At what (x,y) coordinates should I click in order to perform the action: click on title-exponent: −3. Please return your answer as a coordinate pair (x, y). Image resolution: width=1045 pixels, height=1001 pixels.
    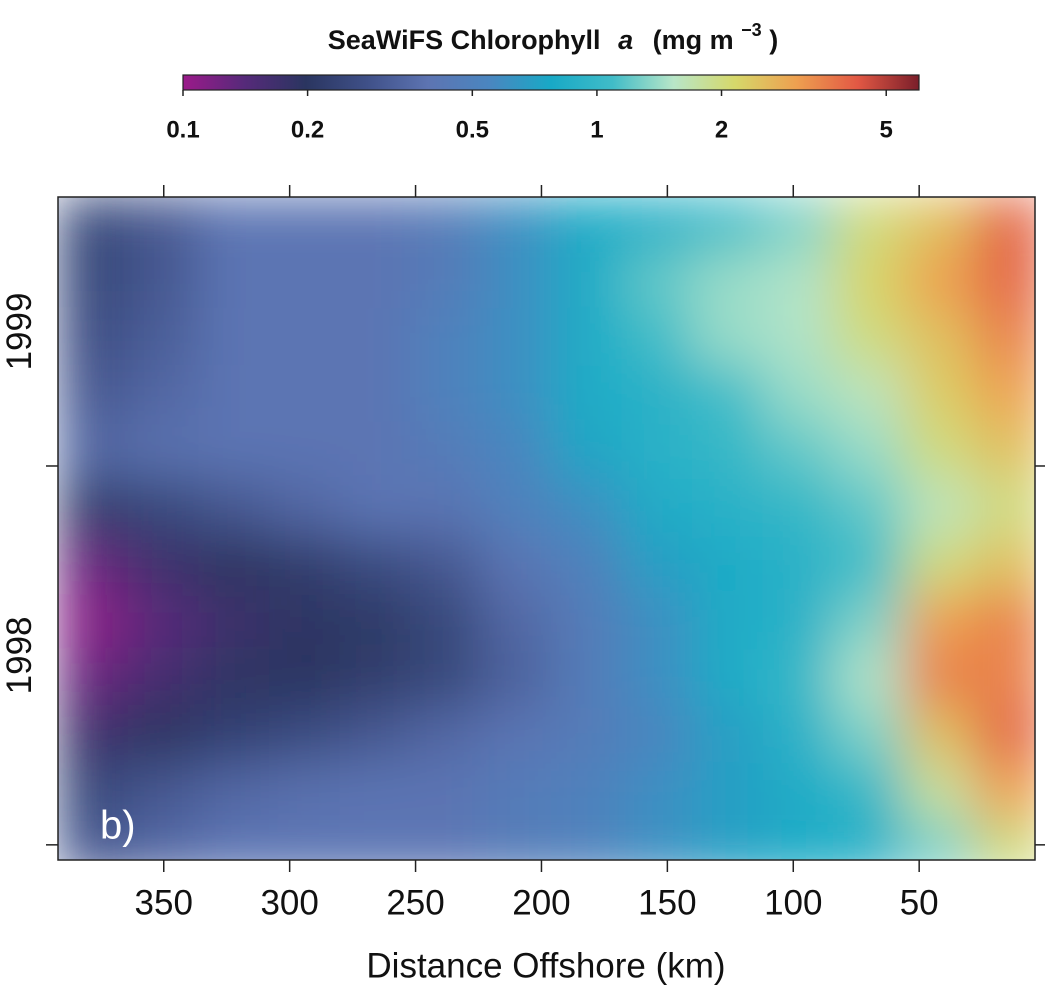
    Looking at the image, I should click on (751, 30).